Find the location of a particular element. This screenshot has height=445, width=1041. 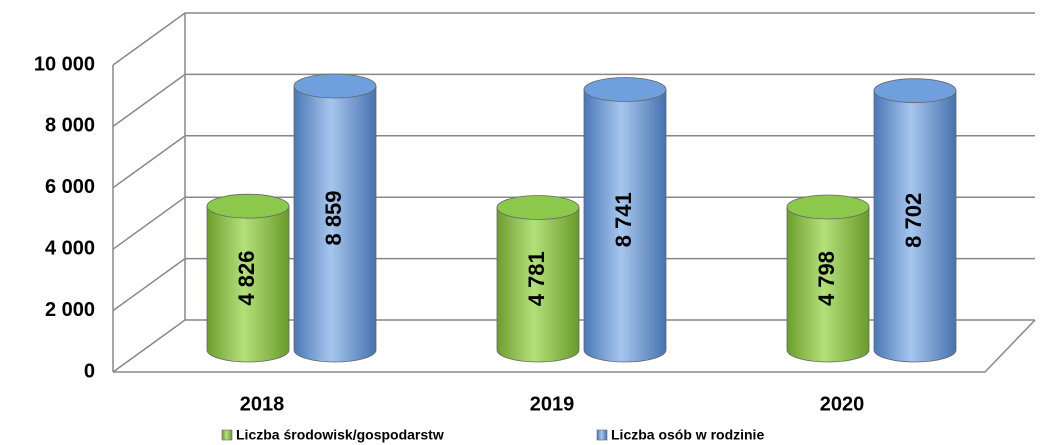

y-tick-label: 6 000 is located at coordinates (70, 187).